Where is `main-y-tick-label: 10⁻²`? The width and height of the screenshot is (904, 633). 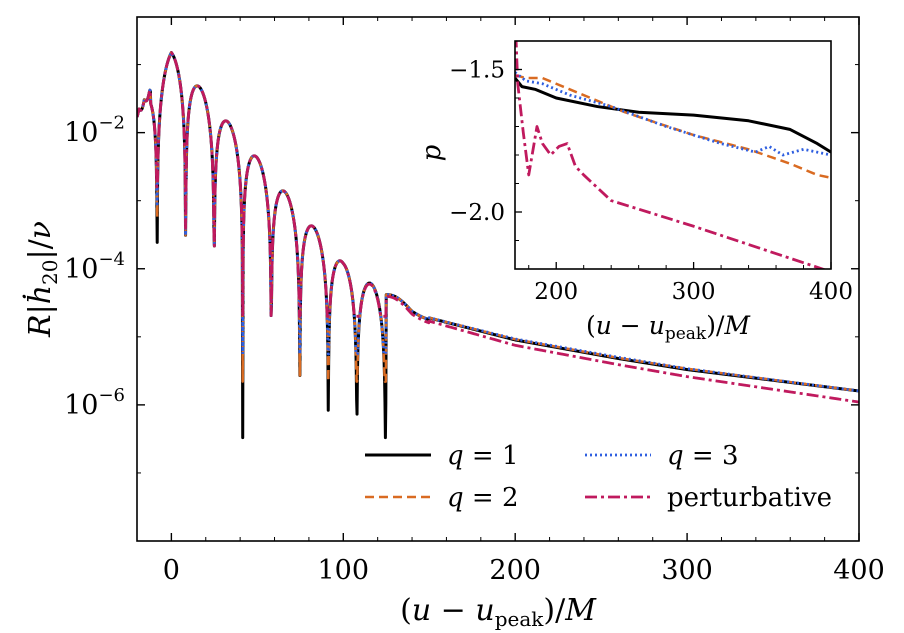 main-y-tick-label: 10⁻² is located at coordinates (94, 131).